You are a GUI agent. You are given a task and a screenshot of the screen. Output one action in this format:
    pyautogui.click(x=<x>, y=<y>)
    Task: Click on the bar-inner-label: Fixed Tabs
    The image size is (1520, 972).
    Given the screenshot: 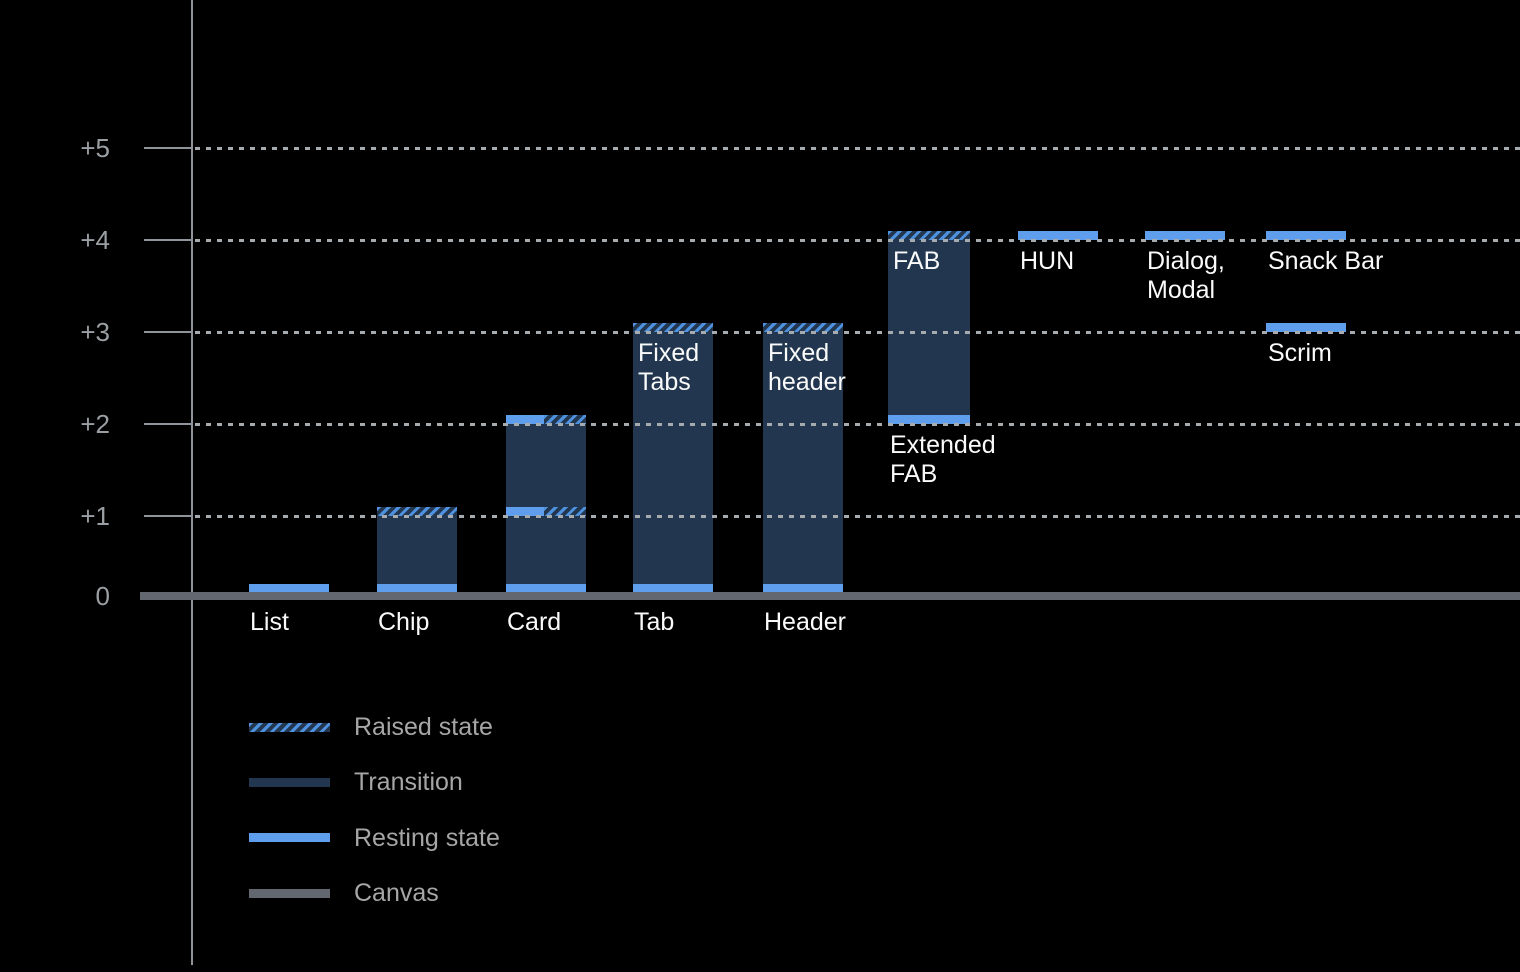 What is the action you would take?
    pyautogui.click(x=669, y=367)
    